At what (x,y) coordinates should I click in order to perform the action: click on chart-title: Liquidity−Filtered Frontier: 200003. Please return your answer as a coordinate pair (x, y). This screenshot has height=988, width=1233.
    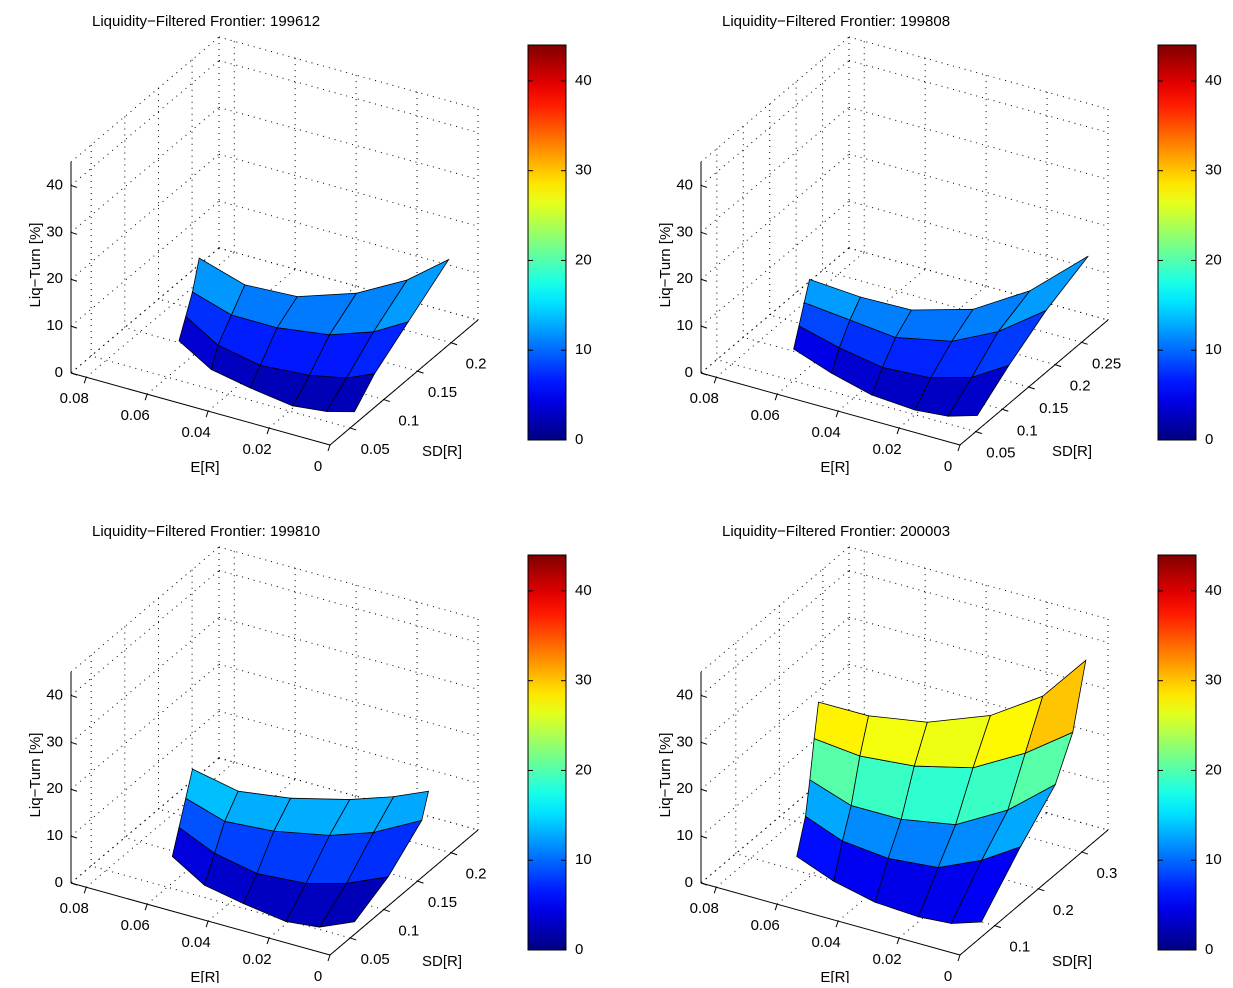
    Looking at the image, I should click on (836, 531).